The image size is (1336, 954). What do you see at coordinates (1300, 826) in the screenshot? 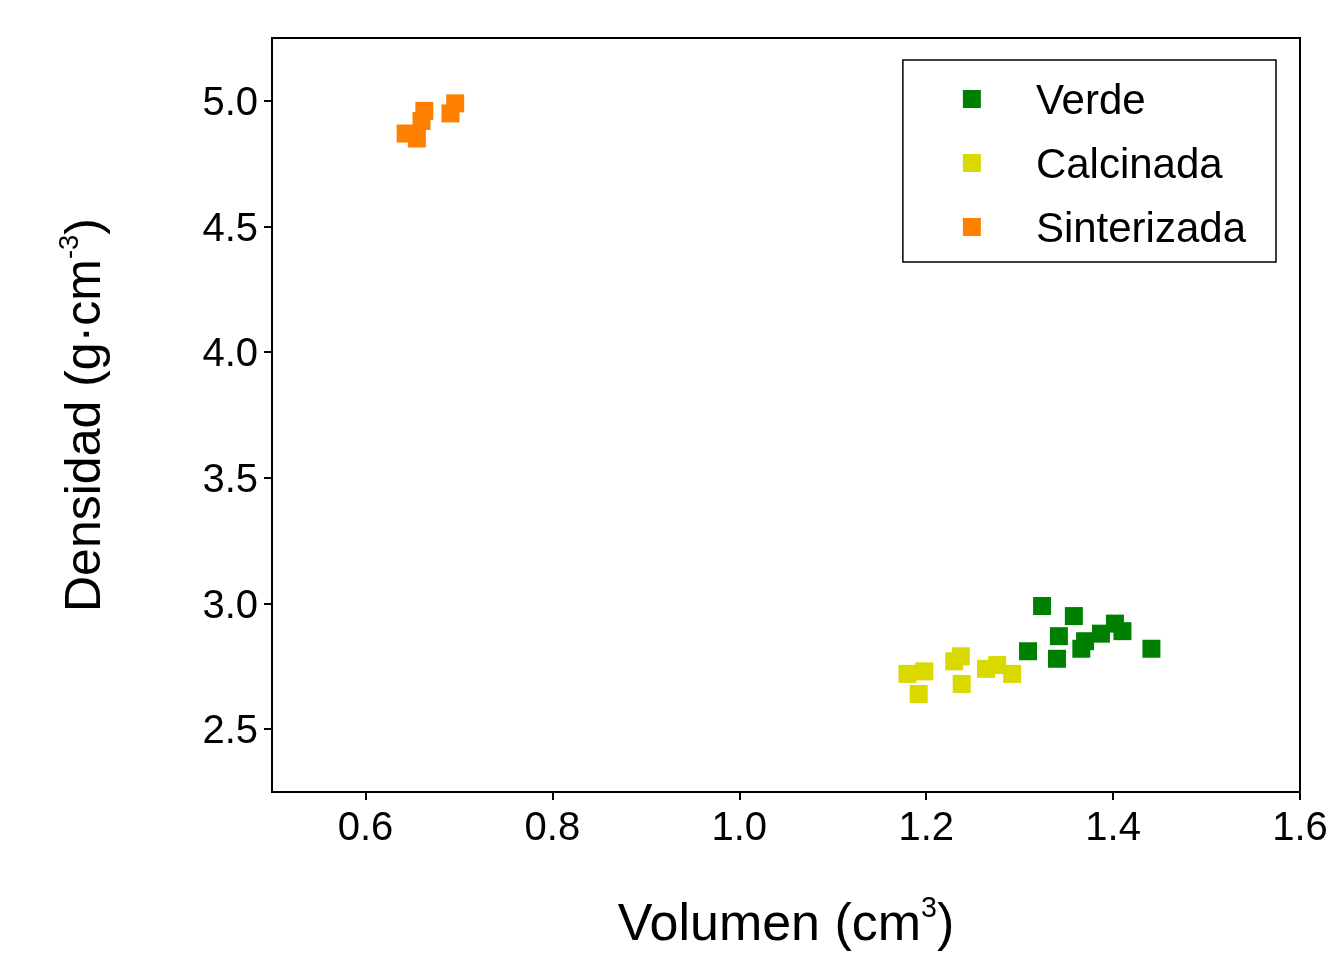
I see `x-tick-label: 1.6` at bounding box center [1300, 826].